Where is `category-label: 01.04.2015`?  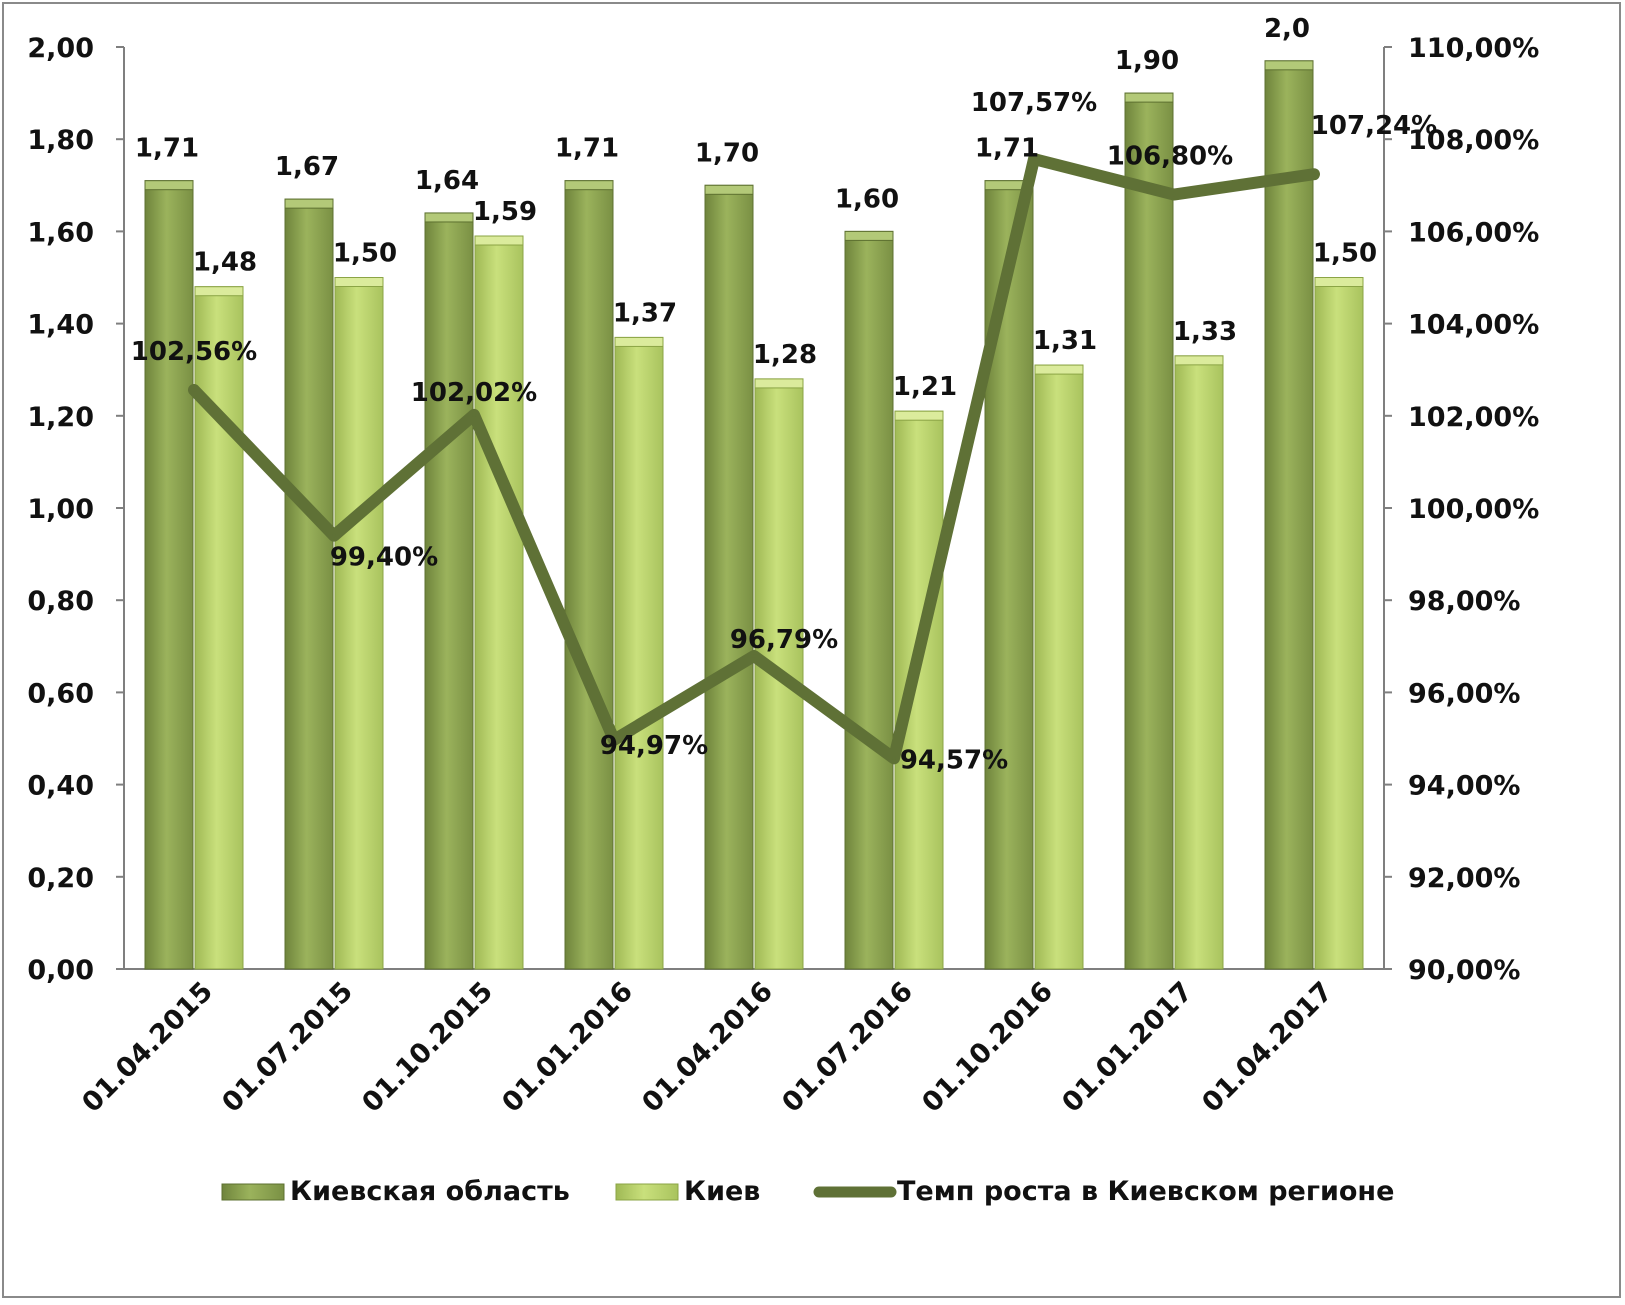
category-label: 01.04.2015 is located at coordinates (147, 1047).